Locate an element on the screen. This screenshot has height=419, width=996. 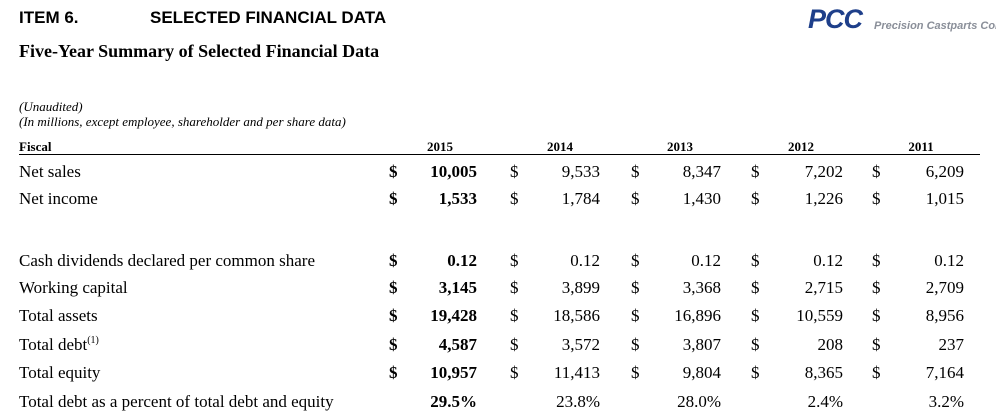
row-label-text: Working capital is located at coordinates (73, 287).